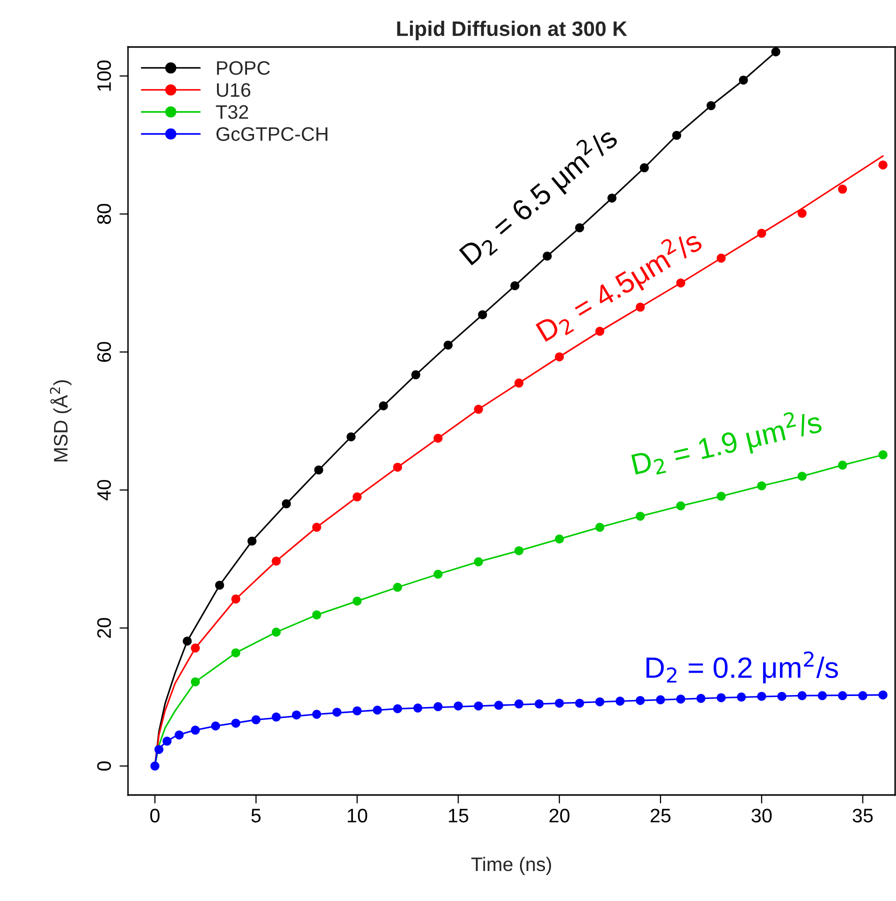 The height and width of the screenshot is (901, 896). What do you see at coordinates (104, 75) in the screenshot?
I see `y-tick-label: 100` at bounding box center [104, 75].